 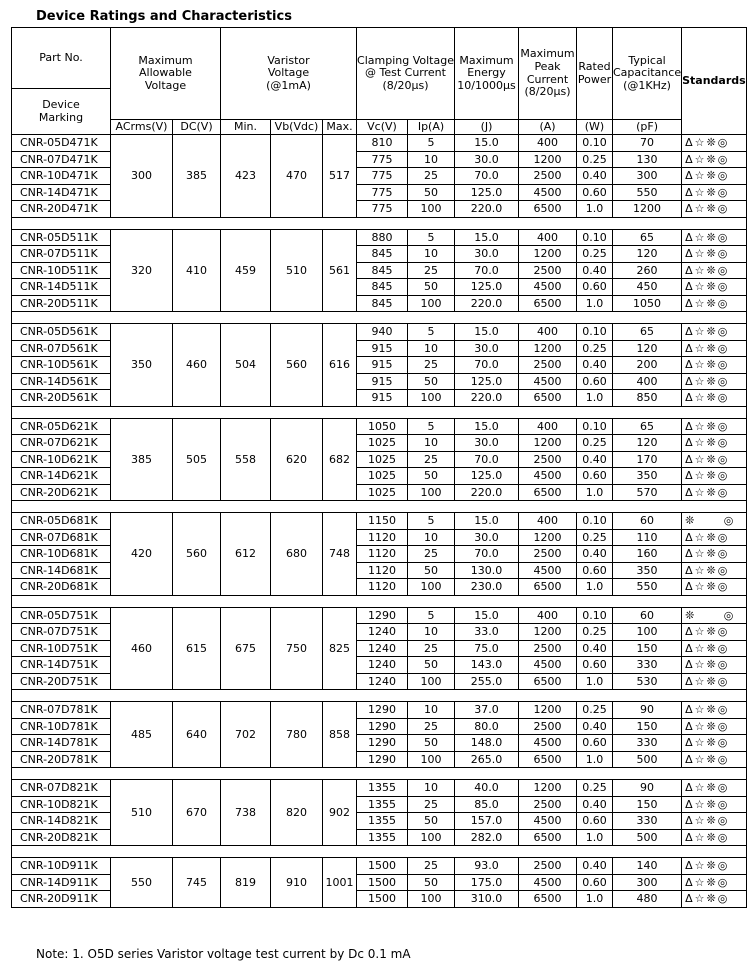 I want to click on shared-value: 560, so click(x=296, y=365).